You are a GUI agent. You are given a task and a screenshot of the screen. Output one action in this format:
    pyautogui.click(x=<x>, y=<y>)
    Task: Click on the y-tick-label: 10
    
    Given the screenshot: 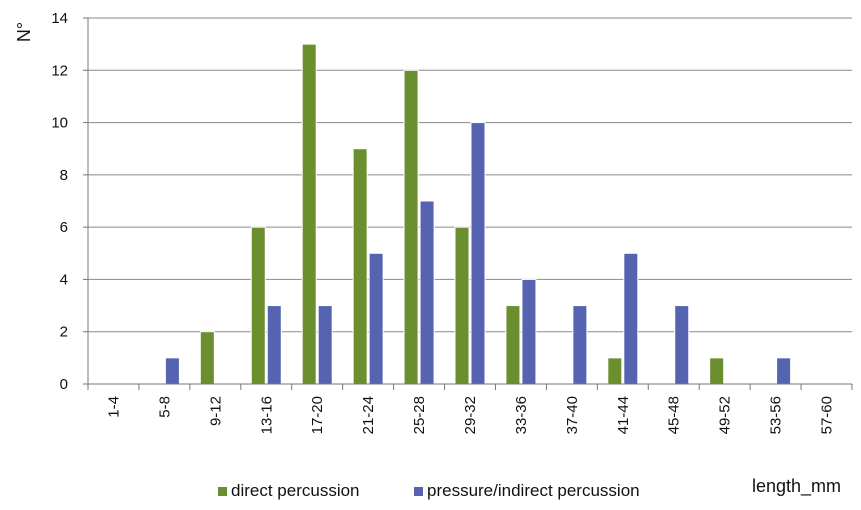 What is the action you would take?
    pyautogui.click(x=59, y=123)
    